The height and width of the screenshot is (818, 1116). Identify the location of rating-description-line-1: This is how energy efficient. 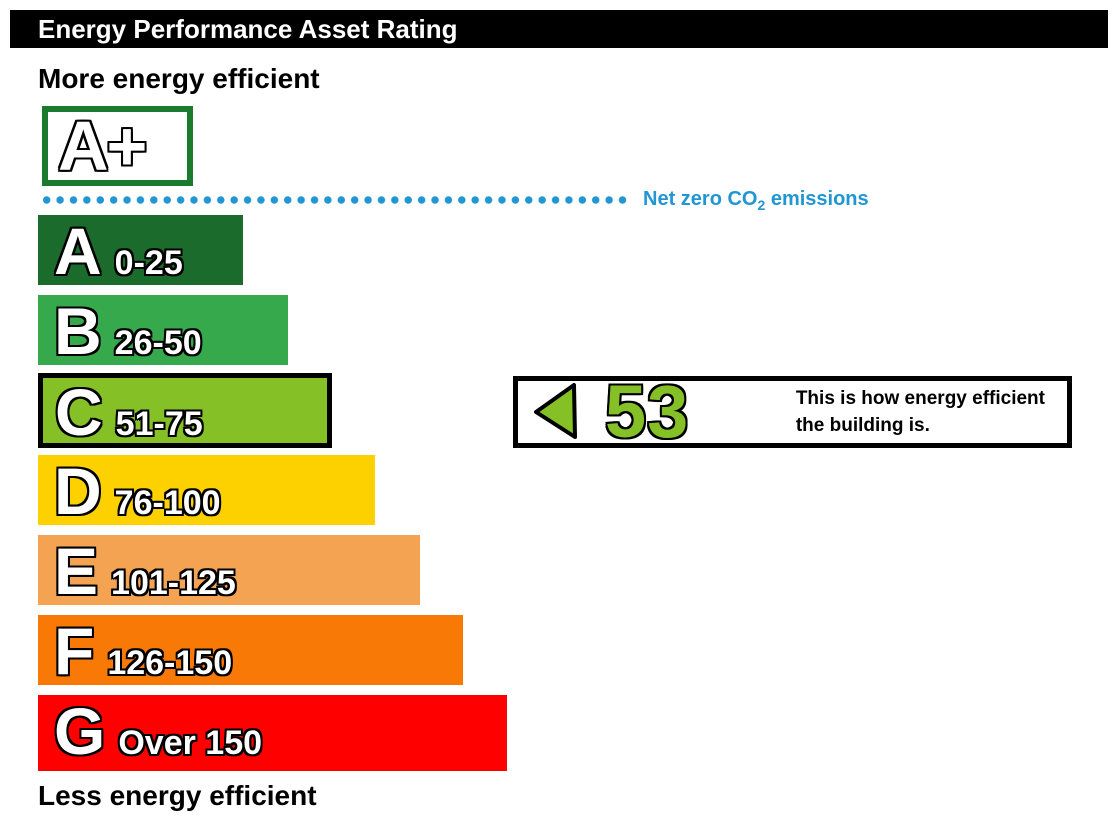
(920, 398).